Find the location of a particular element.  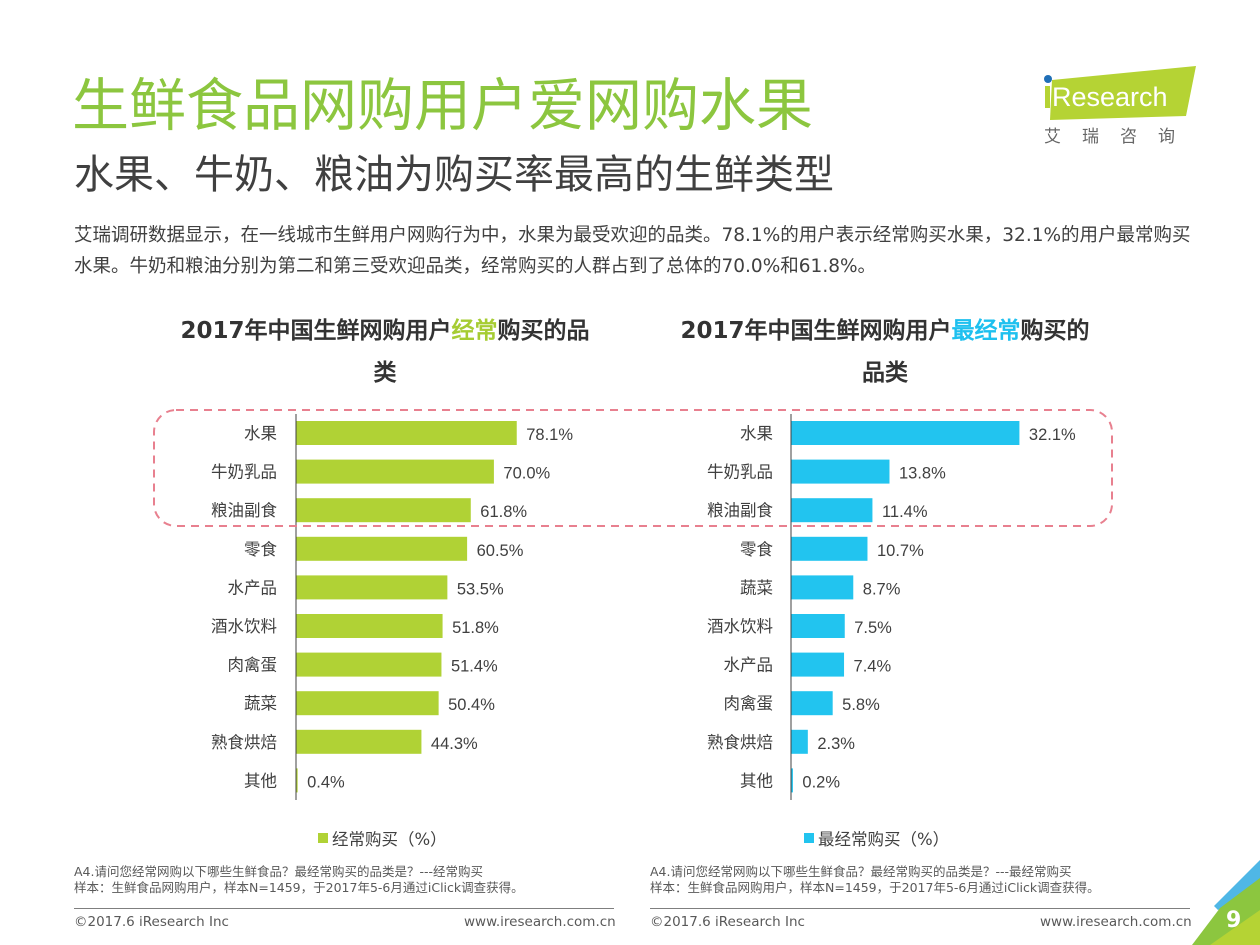

legend-most-frequent: 最经常购买（%） is located at coordinates (876, 838).